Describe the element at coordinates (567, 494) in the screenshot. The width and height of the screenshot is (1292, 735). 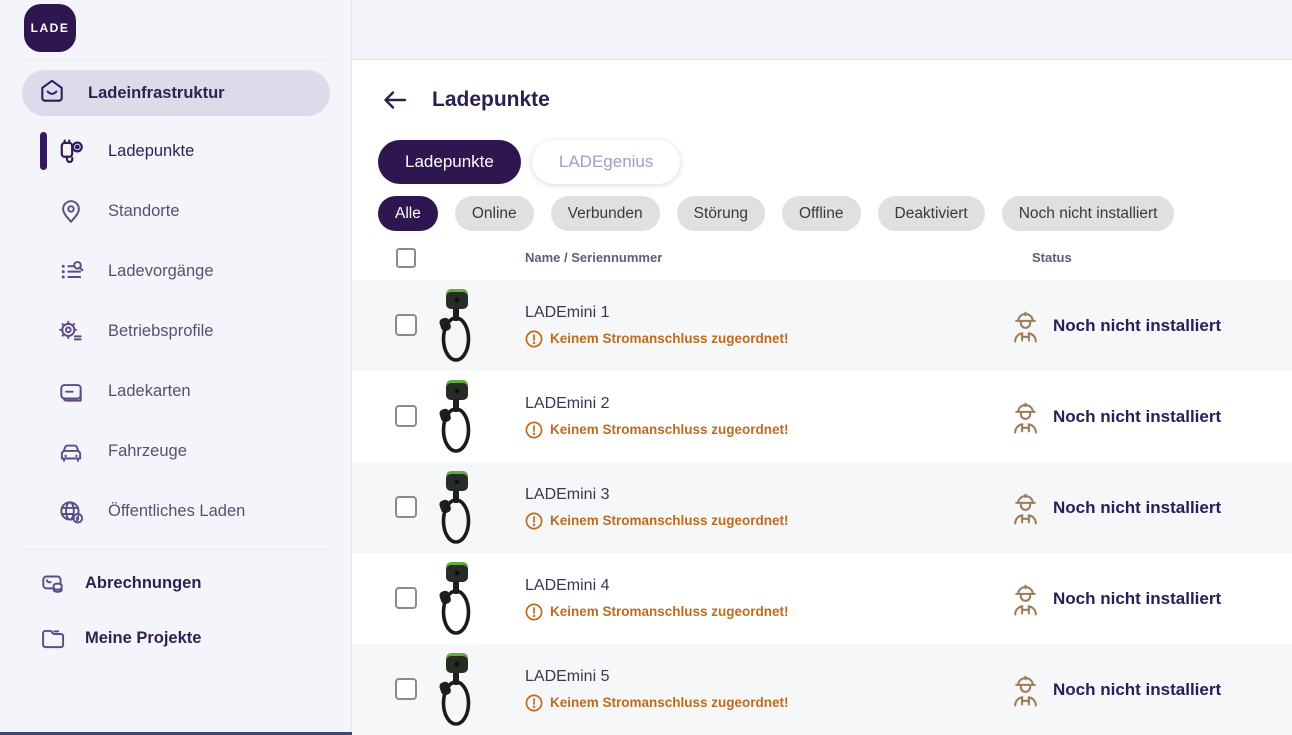
I see `charging-point-name: LADEmini 3` at that location.